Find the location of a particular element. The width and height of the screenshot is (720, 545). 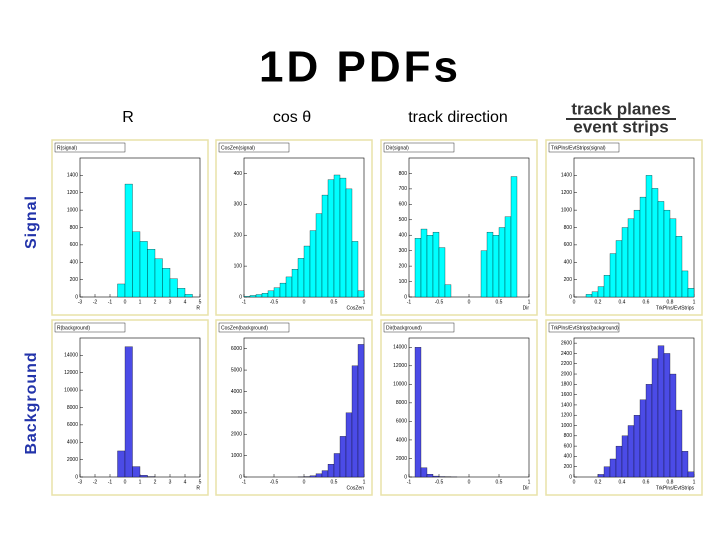

y-tick-label: 300 is located at coordinates (403, 251).